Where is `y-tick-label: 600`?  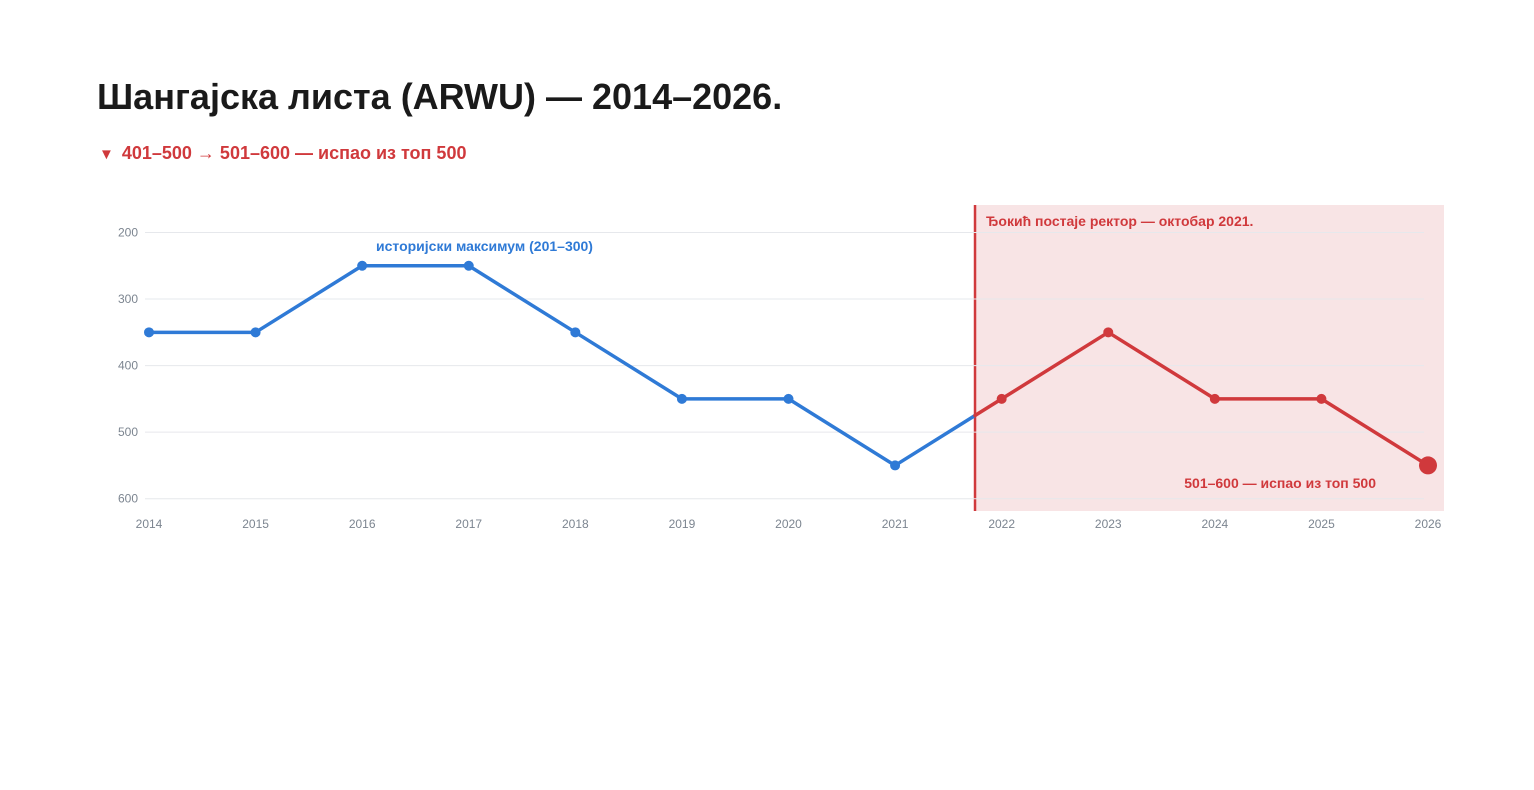
y-tick-label: 600 is located at coordinates (128, 499).